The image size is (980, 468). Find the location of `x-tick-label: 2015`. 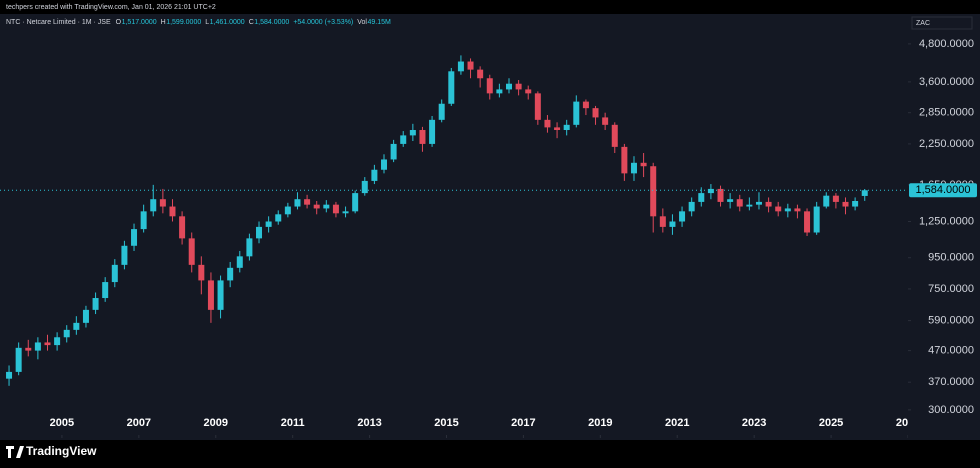

x-tick-label: 2015 is located at coordinates (446, 423).